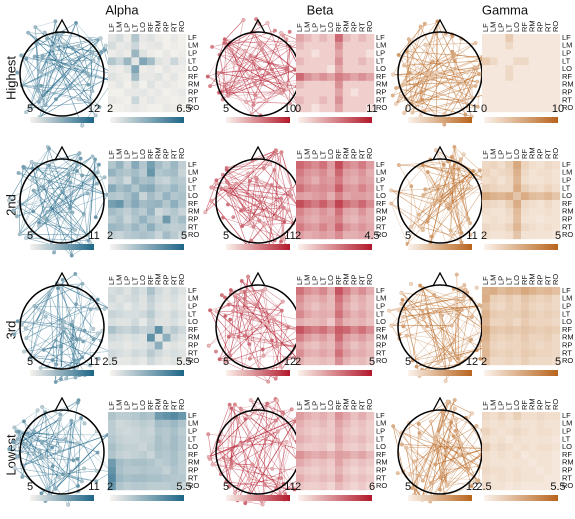  Describe the element at coordinates (134, 405) in the screenshot. I see `region-label: LT` at that location.